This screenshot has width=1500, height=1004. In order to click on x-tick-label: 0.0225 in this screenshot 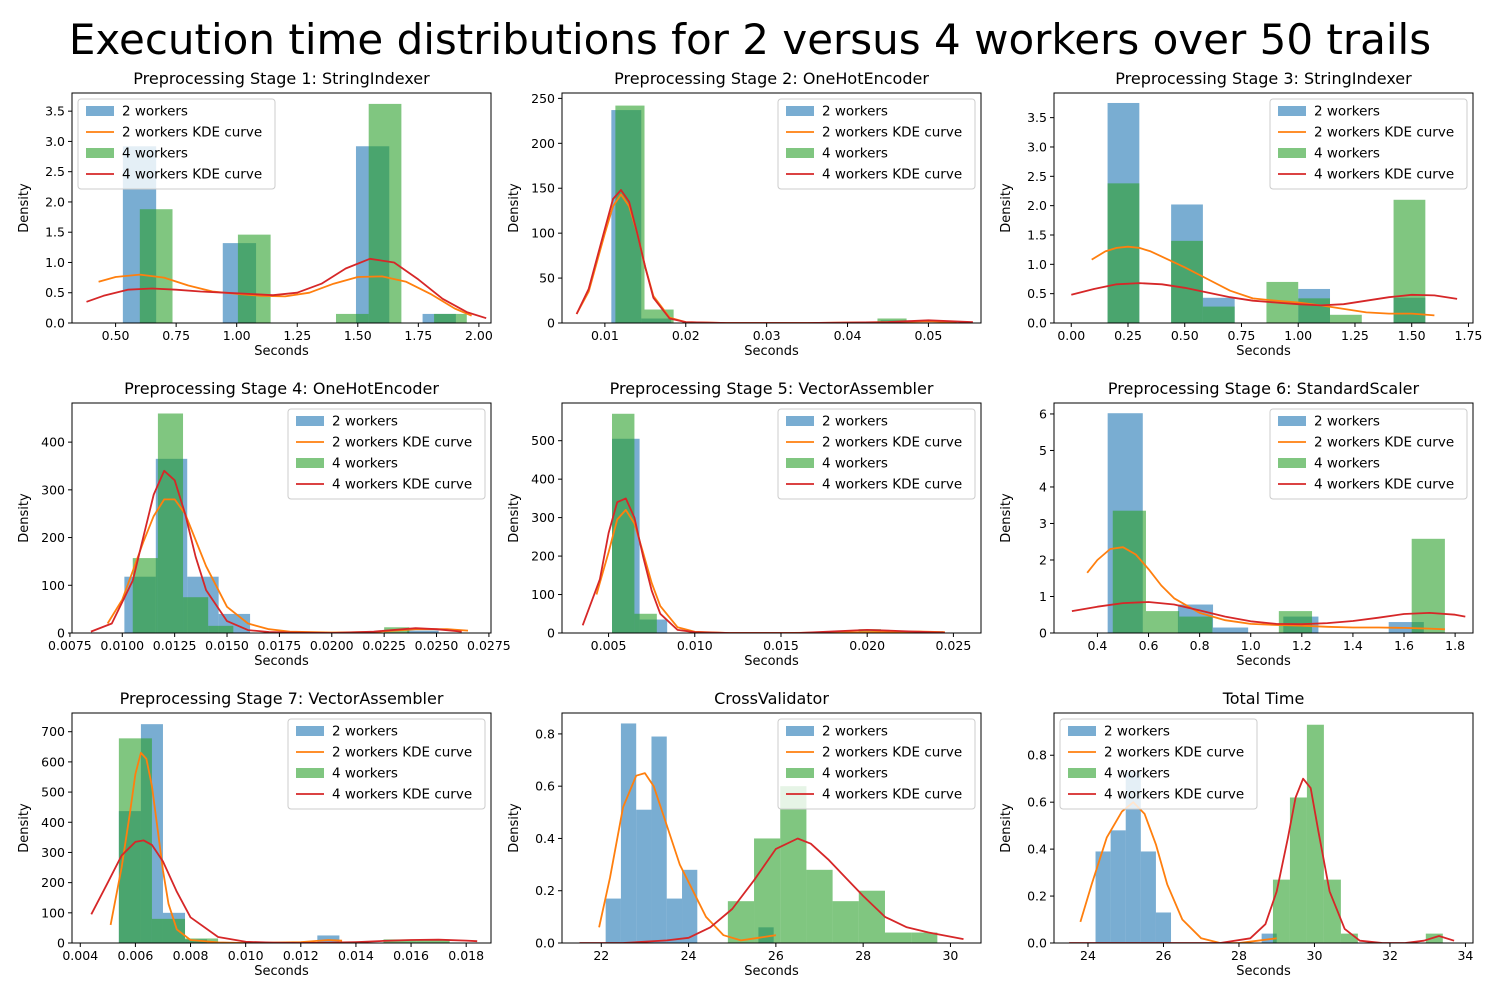, I will do `click(384, 645)`.